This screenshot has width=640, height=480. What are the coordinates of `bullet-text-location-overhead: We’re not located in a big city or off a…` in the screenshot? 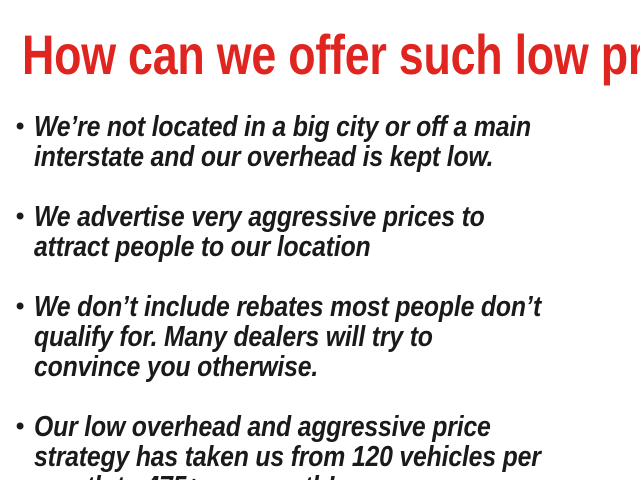 It's located at (283, 142).